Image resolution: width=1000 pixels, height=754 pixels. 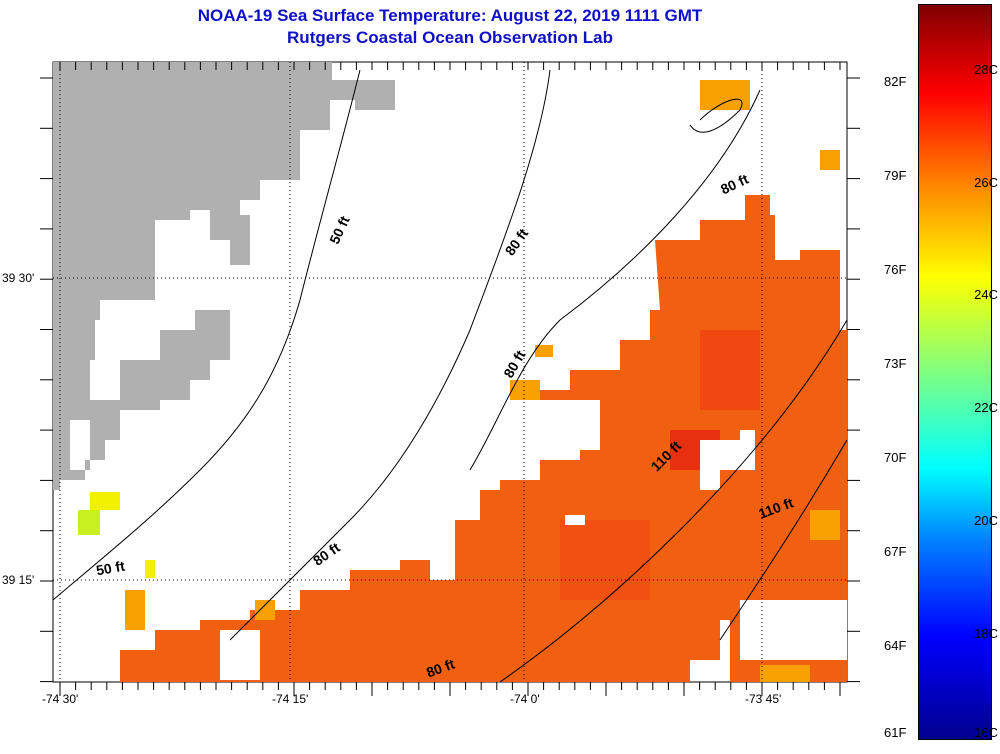 I want to click on colorbar-c-label: 26C, so click(x=986, y=182).